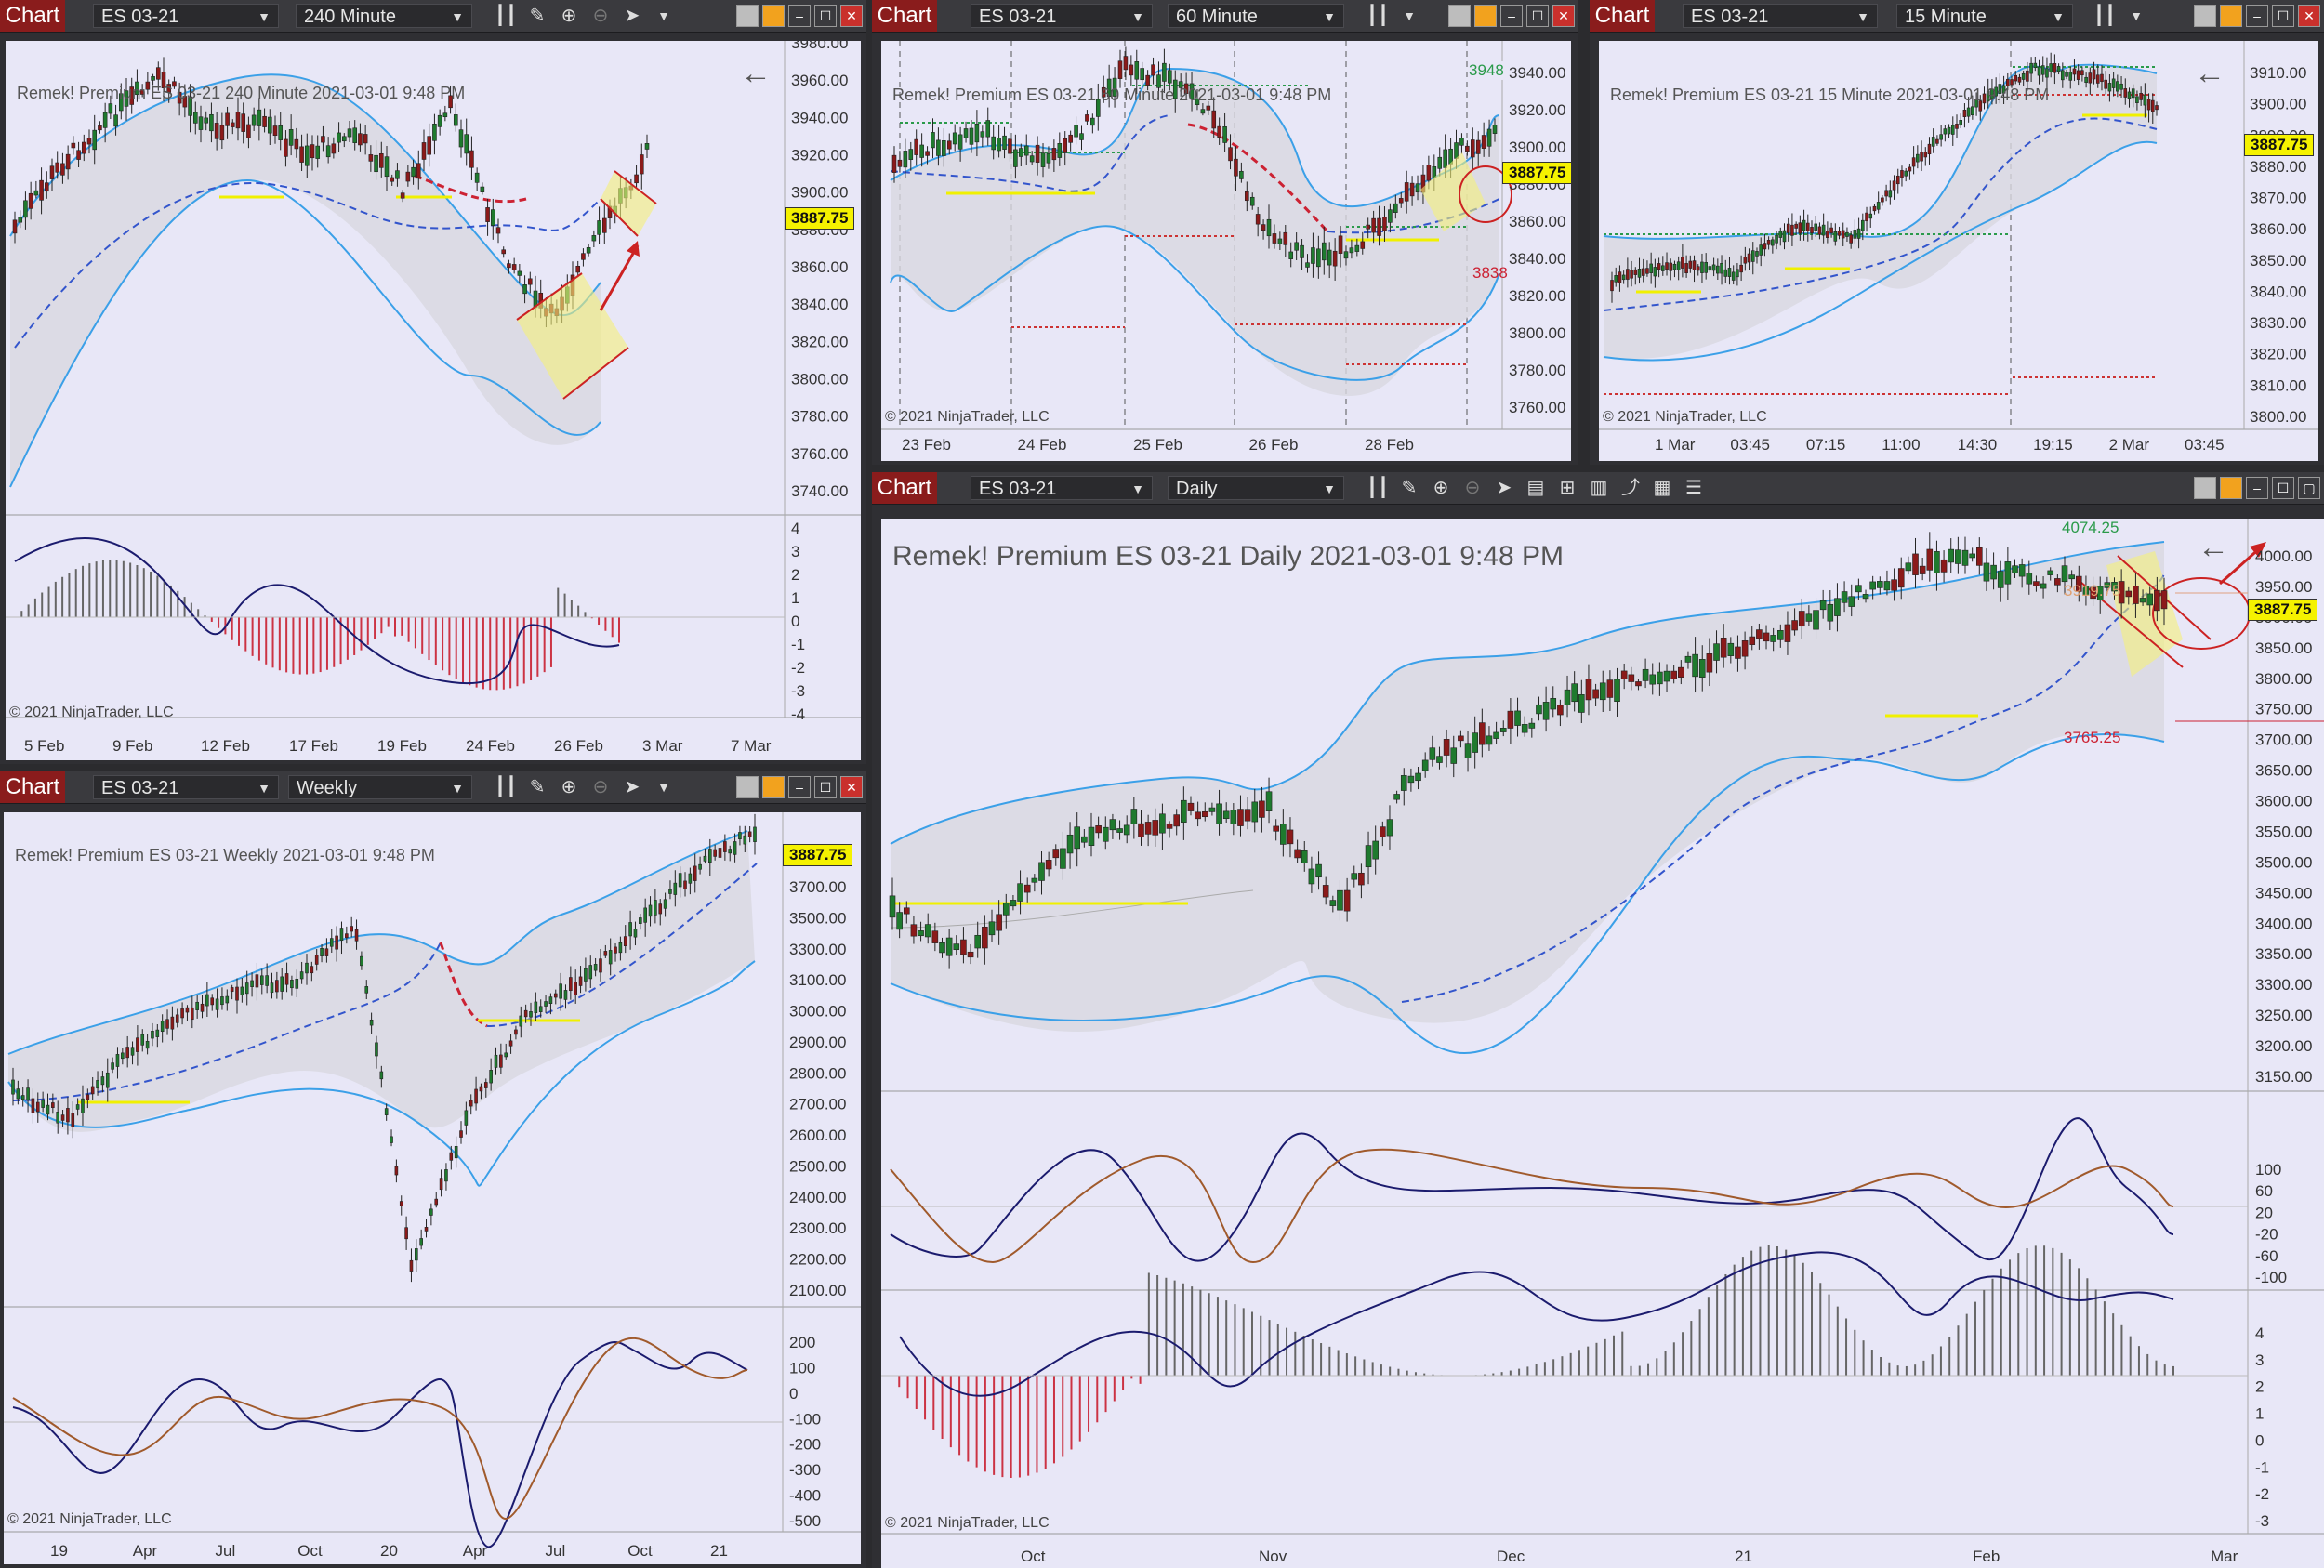 The image size is (2324, 1568). What do you see at coordinates (2224, 1557) in the screenshot?
I see `date-tick-label: Mar` at bounding box center [2224, 1557].